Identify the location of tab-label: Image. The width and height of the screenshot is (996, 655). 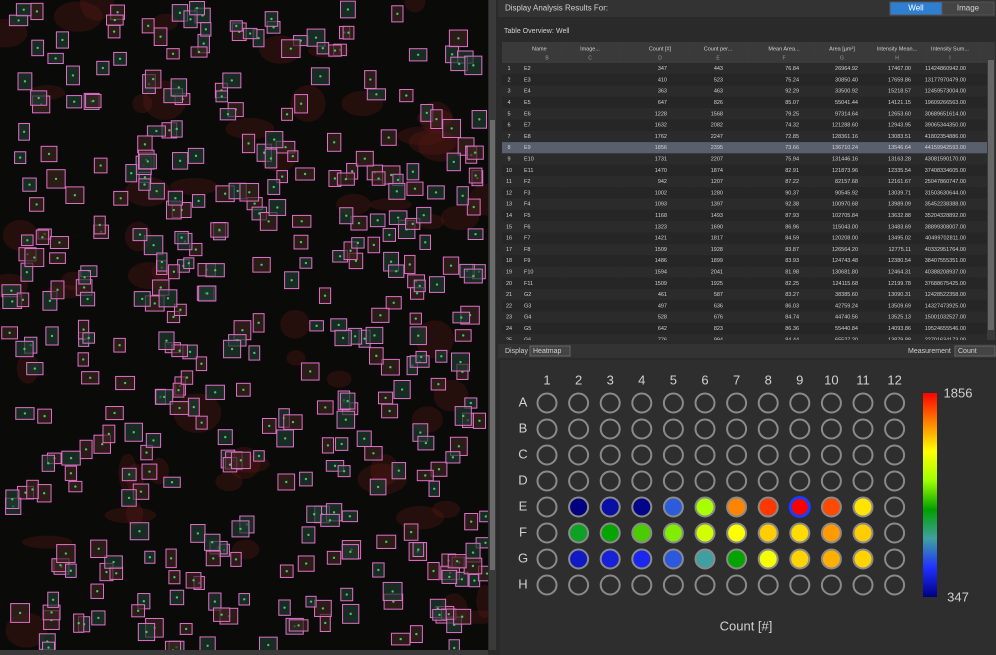
(968, 8).